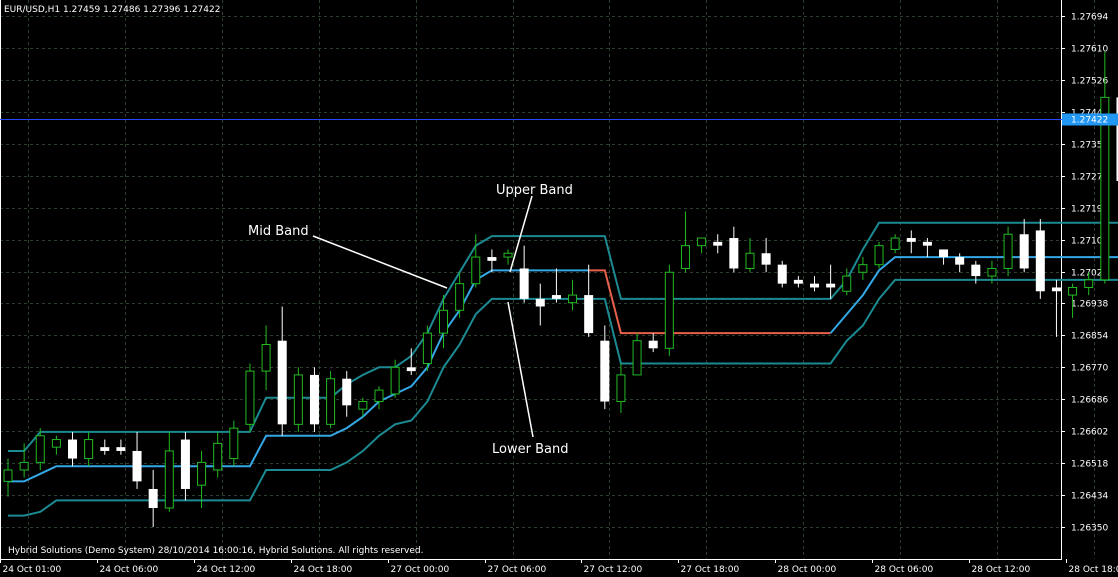 The width and height of the screenshot is (1118, 577). I want to click on upper-band-label: Upper Band, so click(534, 190).